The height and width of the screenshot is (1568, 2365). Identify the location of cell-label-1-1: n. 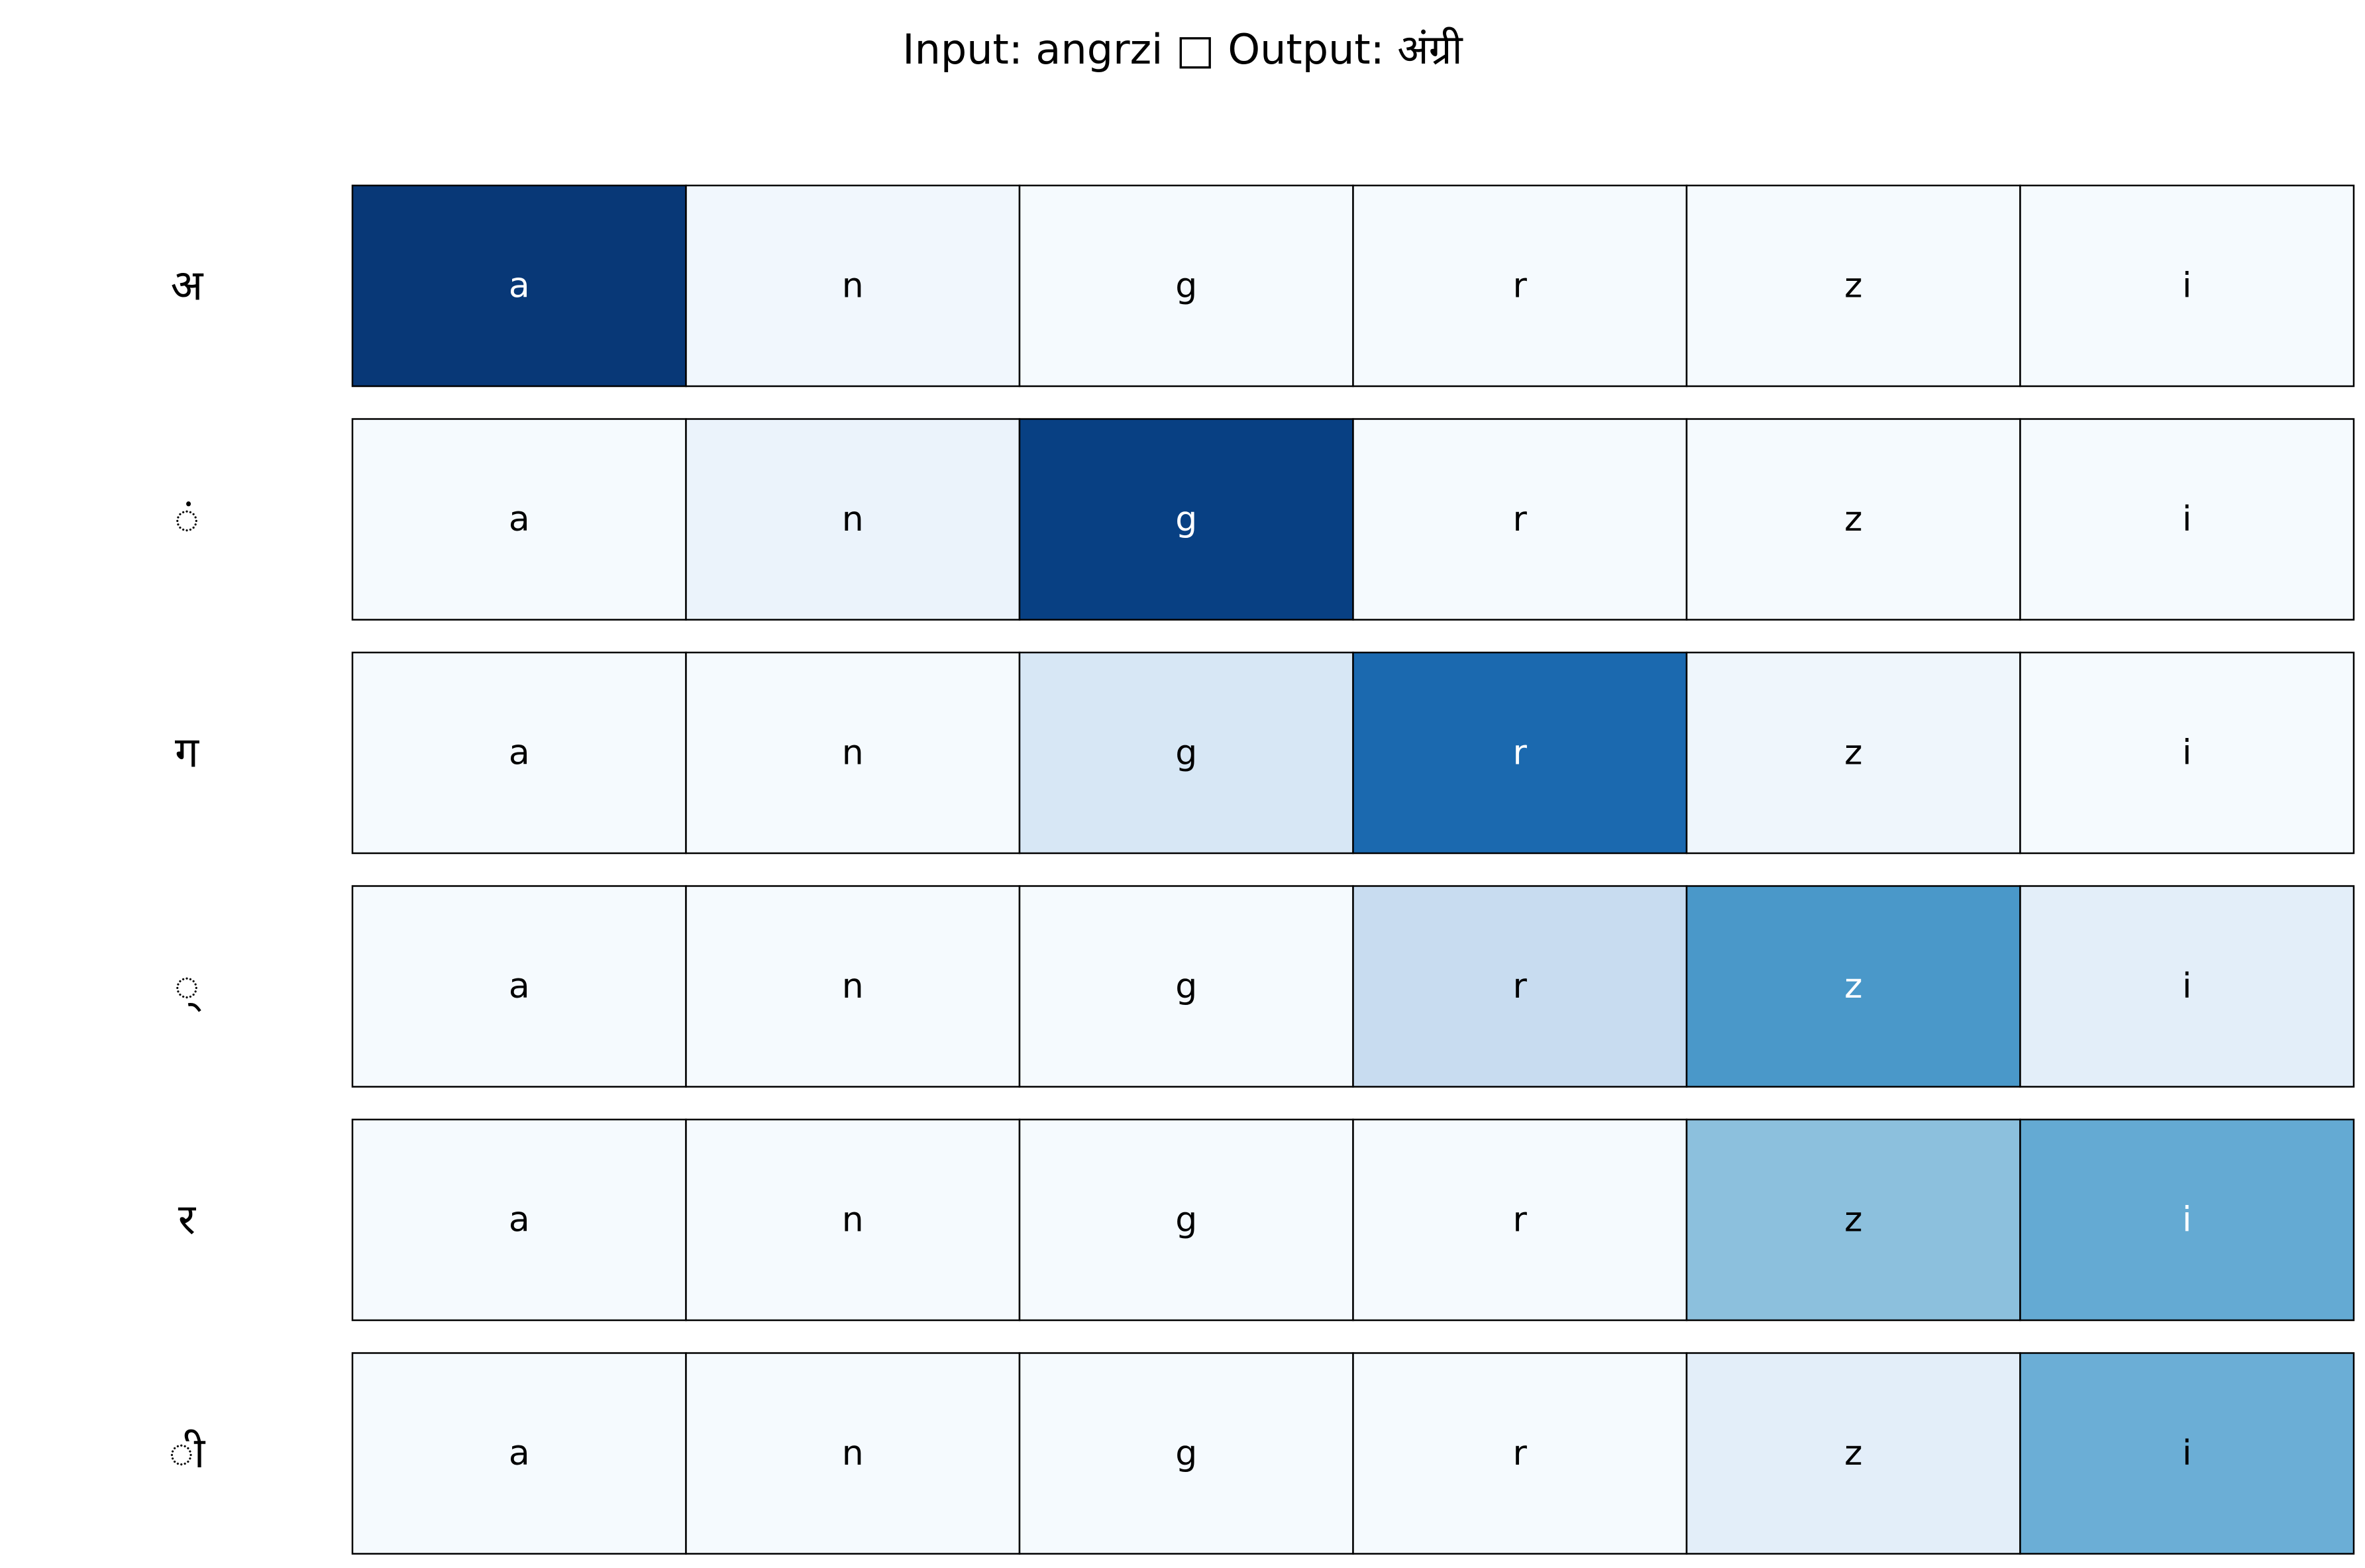
(853, 519).